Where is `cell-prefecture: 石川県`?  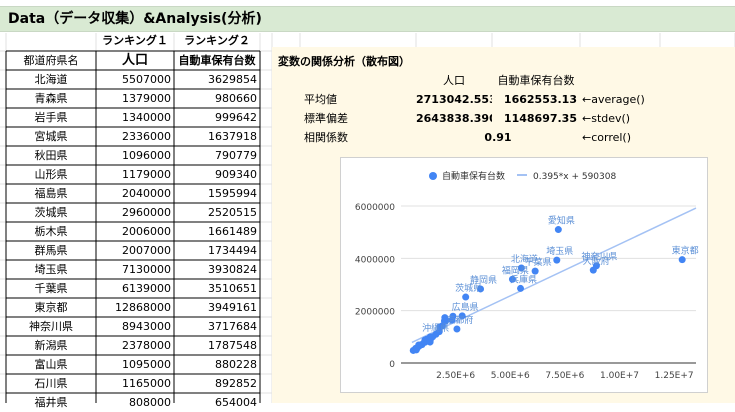 cell-prefecture: 石川県 is located at coordinates (51, 383).